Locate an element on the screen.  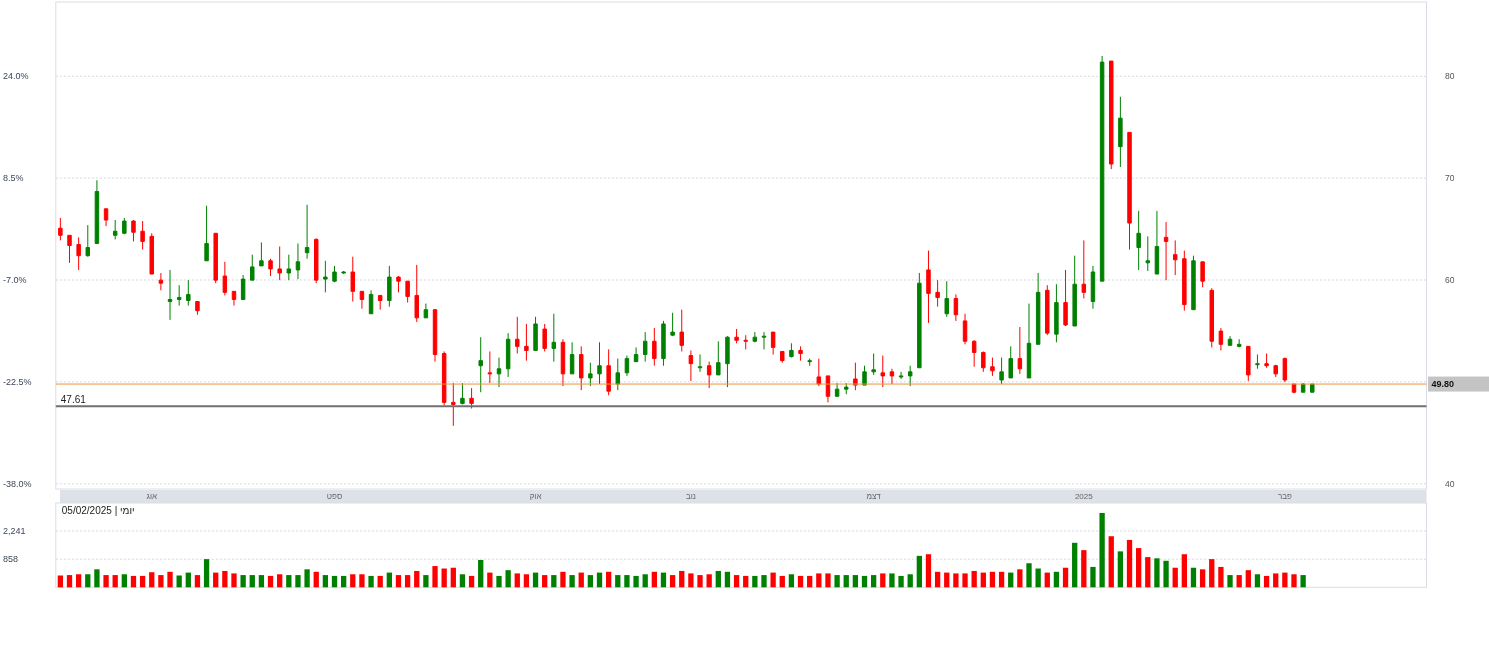
y2-tick-label: 60 is located at coordinates (1450, 280).